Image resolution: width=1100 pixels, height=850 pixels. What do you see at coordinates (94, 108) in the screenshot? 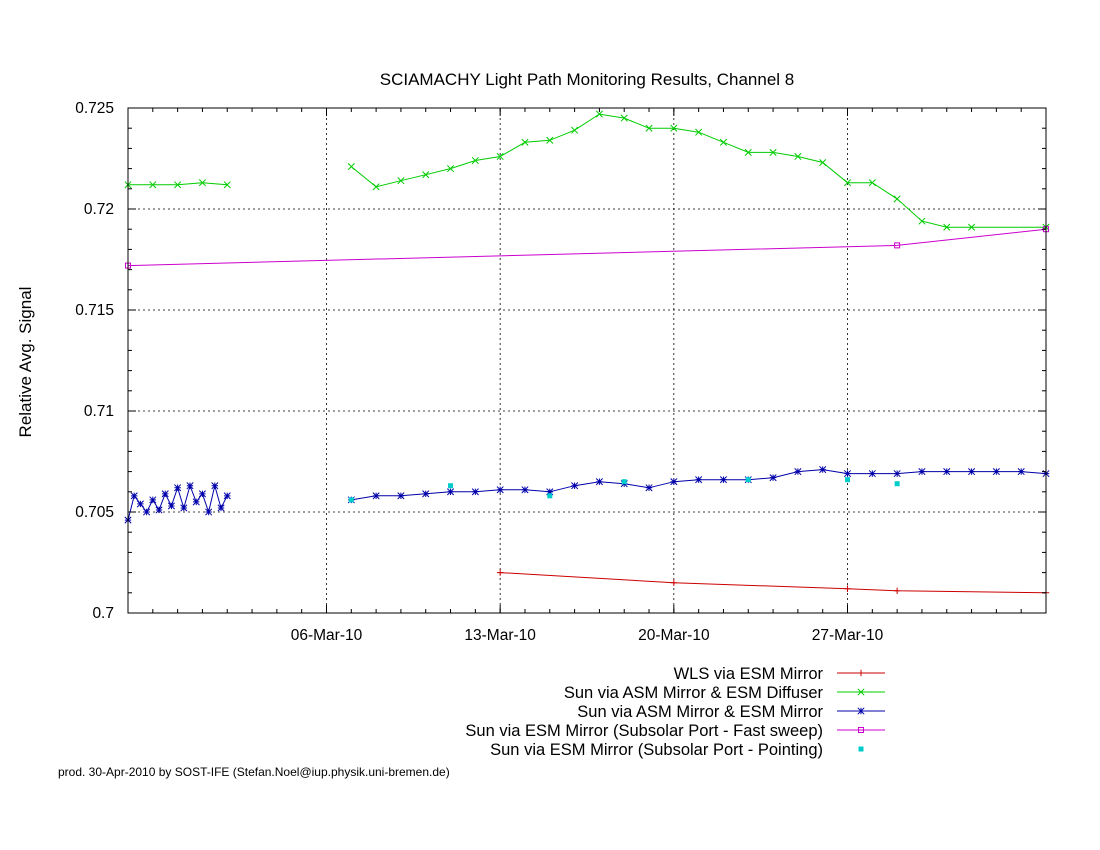
I see `y-tick-label: 0.725` at bounding box center [94, 108].